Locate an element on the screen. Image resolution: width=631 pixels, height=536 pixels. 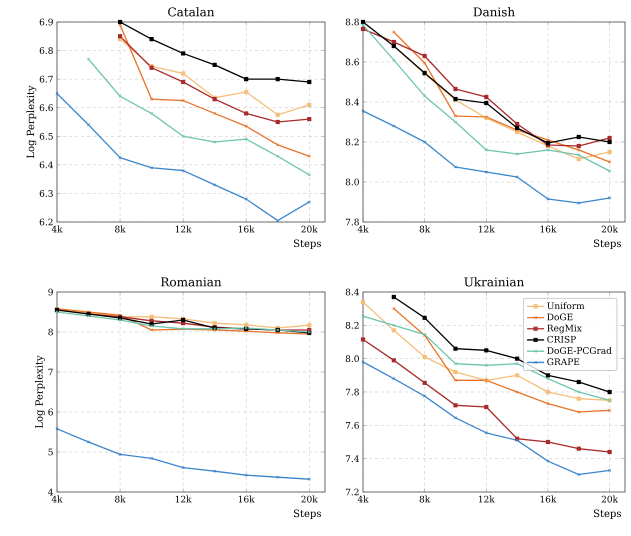
legend-label: DoGE-PCGrad is located at coordinates (579, 350).